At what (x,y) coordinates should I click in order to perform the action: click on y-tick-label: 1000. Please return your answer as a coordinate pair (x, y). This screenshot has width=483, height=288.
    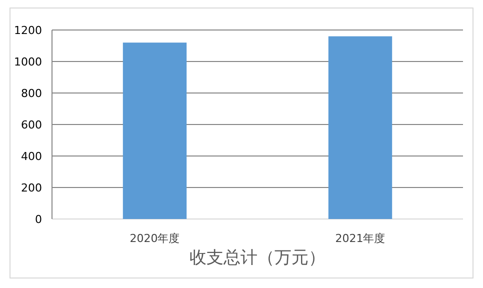
    Looking at the image, I should click on (28, 61).